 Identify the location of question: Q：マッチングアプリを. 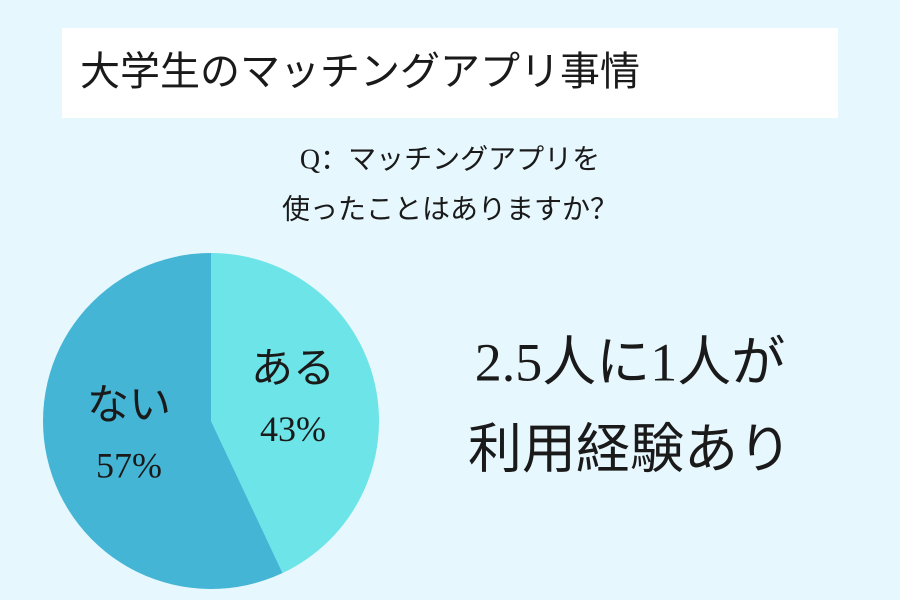
(450, 159).